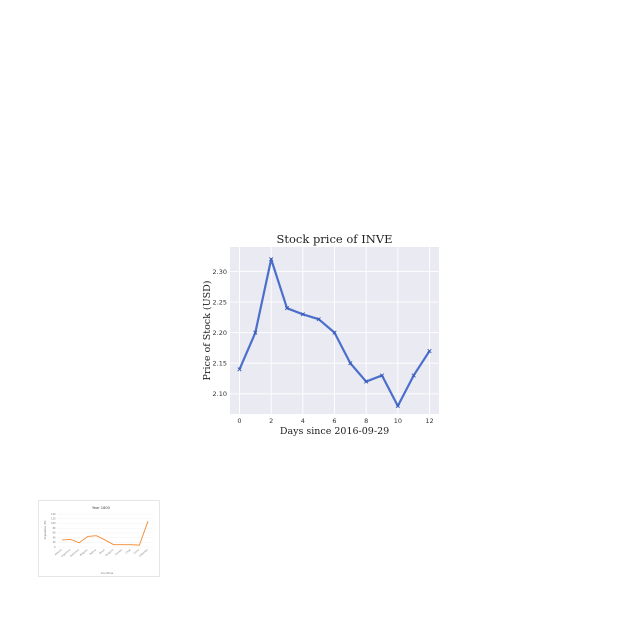  What do you see at coordinates (54, 528) in the screenshot?
I see `thumb-y-tick-label: 80` at bounding box center [54, 528].